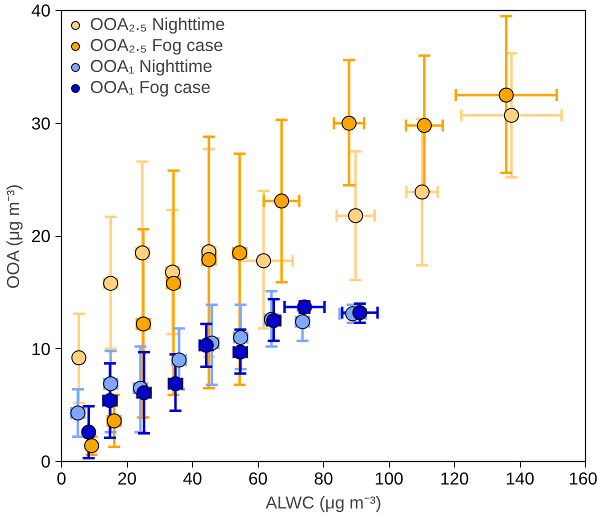 This screenshot has height=515, width=597. What do you see at coordinates (582, 478) in the screenshot?
I see `x-tick-label: 160` at bounding box center [582, 478].